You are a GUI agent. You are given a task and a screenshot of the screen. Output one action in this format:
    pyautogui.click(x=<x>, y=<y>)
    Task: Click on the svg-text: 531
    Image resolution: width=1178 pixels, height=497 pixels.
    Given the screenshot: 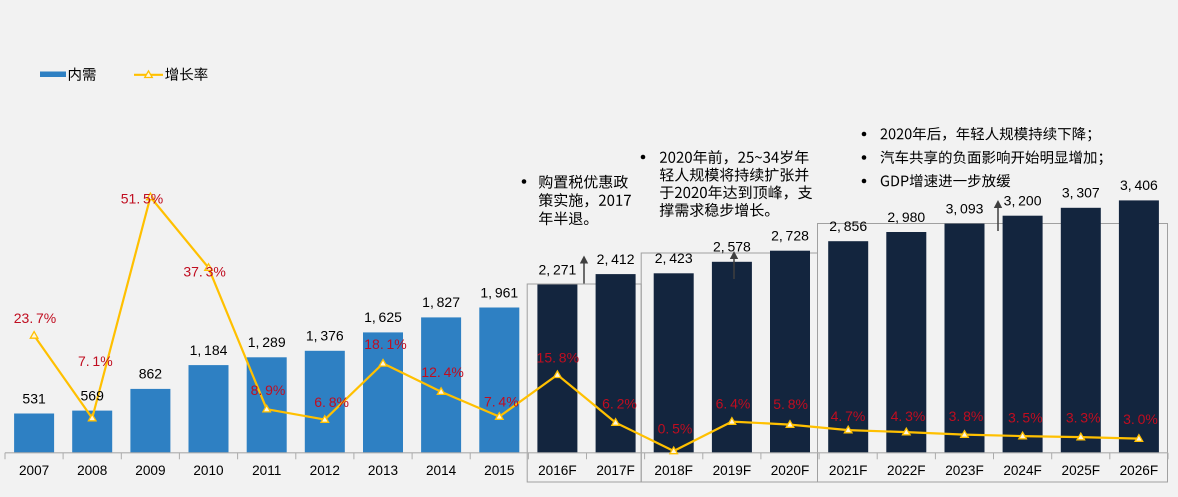 What is the action you would take?
    pyautogui.click(x=34, y=398)
    